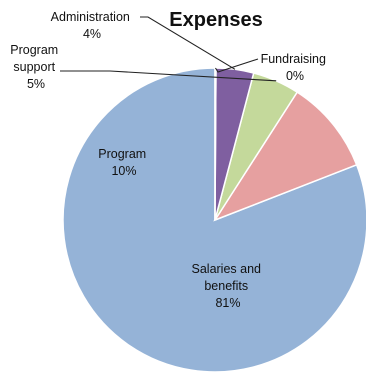 This screenshot has height=376, width=366. What do you see at coordinates (215, 20) in the screenshot?
I see `chart-title: Expenses` at bounding box center [215, 20].